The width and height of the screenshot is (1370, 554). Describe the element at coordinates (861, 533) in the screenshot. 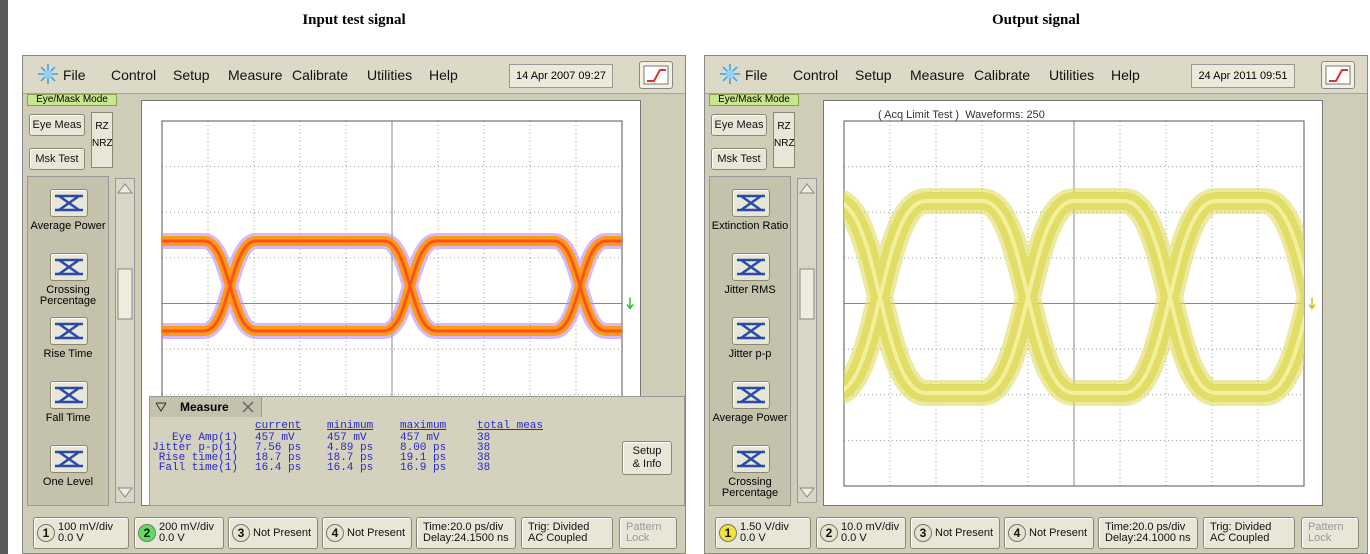

I see `status-button: 2 10.0 mV/div 0.0 V` at that location.